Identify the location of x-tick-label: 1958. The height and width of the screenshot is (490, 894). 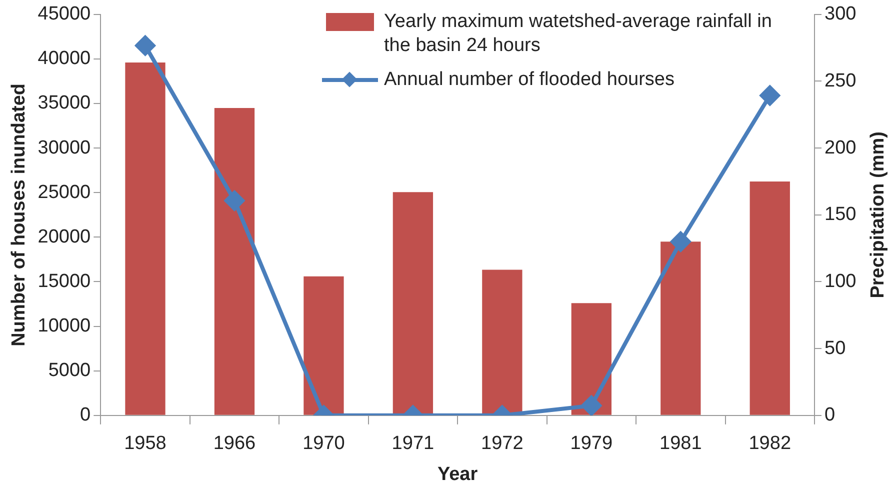
(145, 443).